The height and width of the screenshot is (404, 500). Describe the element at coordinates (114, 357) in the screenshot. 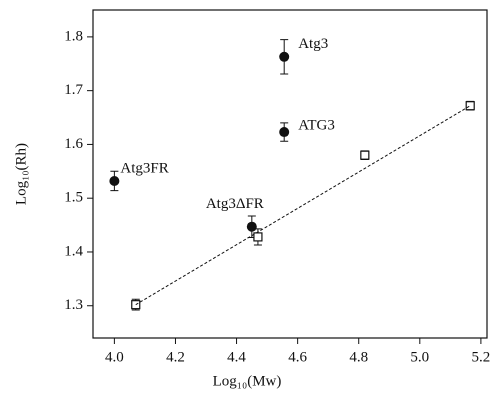

I see `x-tick-label: 4.0` at that location.